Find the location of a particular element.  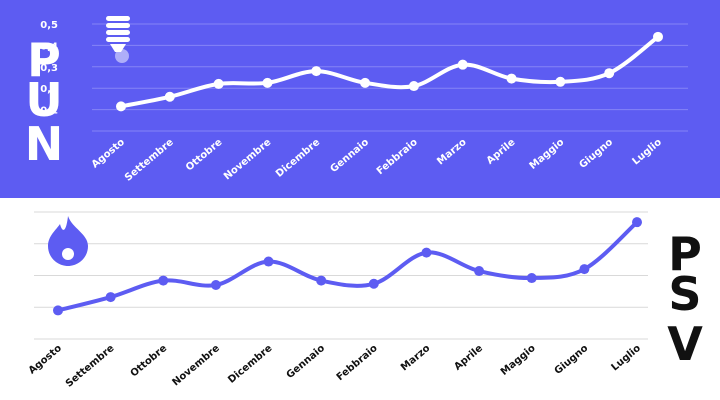

pun-x-tick-label: Agosto is located at coordinates (108, 154).